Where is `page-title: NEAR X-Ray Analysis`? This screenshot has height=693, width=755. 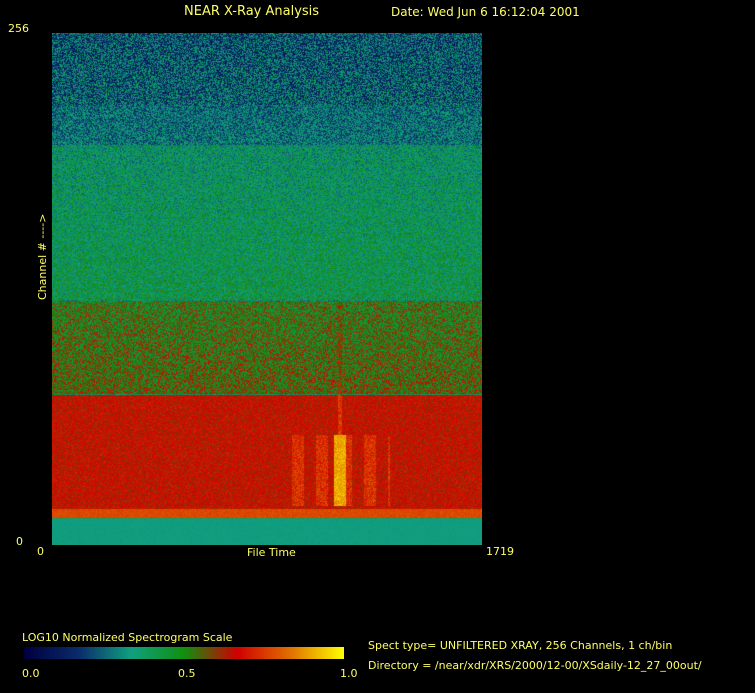 page-title: NEAR X-Ray Analysis is located at coordinates (252, 11).